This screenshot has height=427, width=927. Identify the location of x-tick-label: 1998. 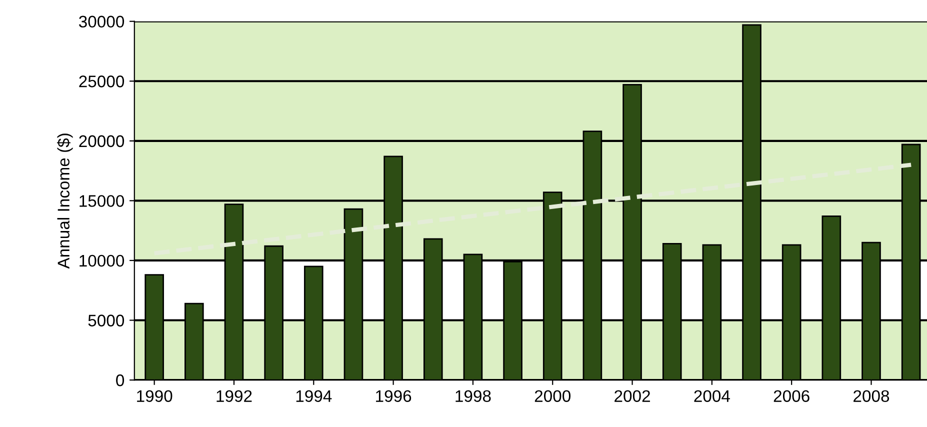
(473, 396).